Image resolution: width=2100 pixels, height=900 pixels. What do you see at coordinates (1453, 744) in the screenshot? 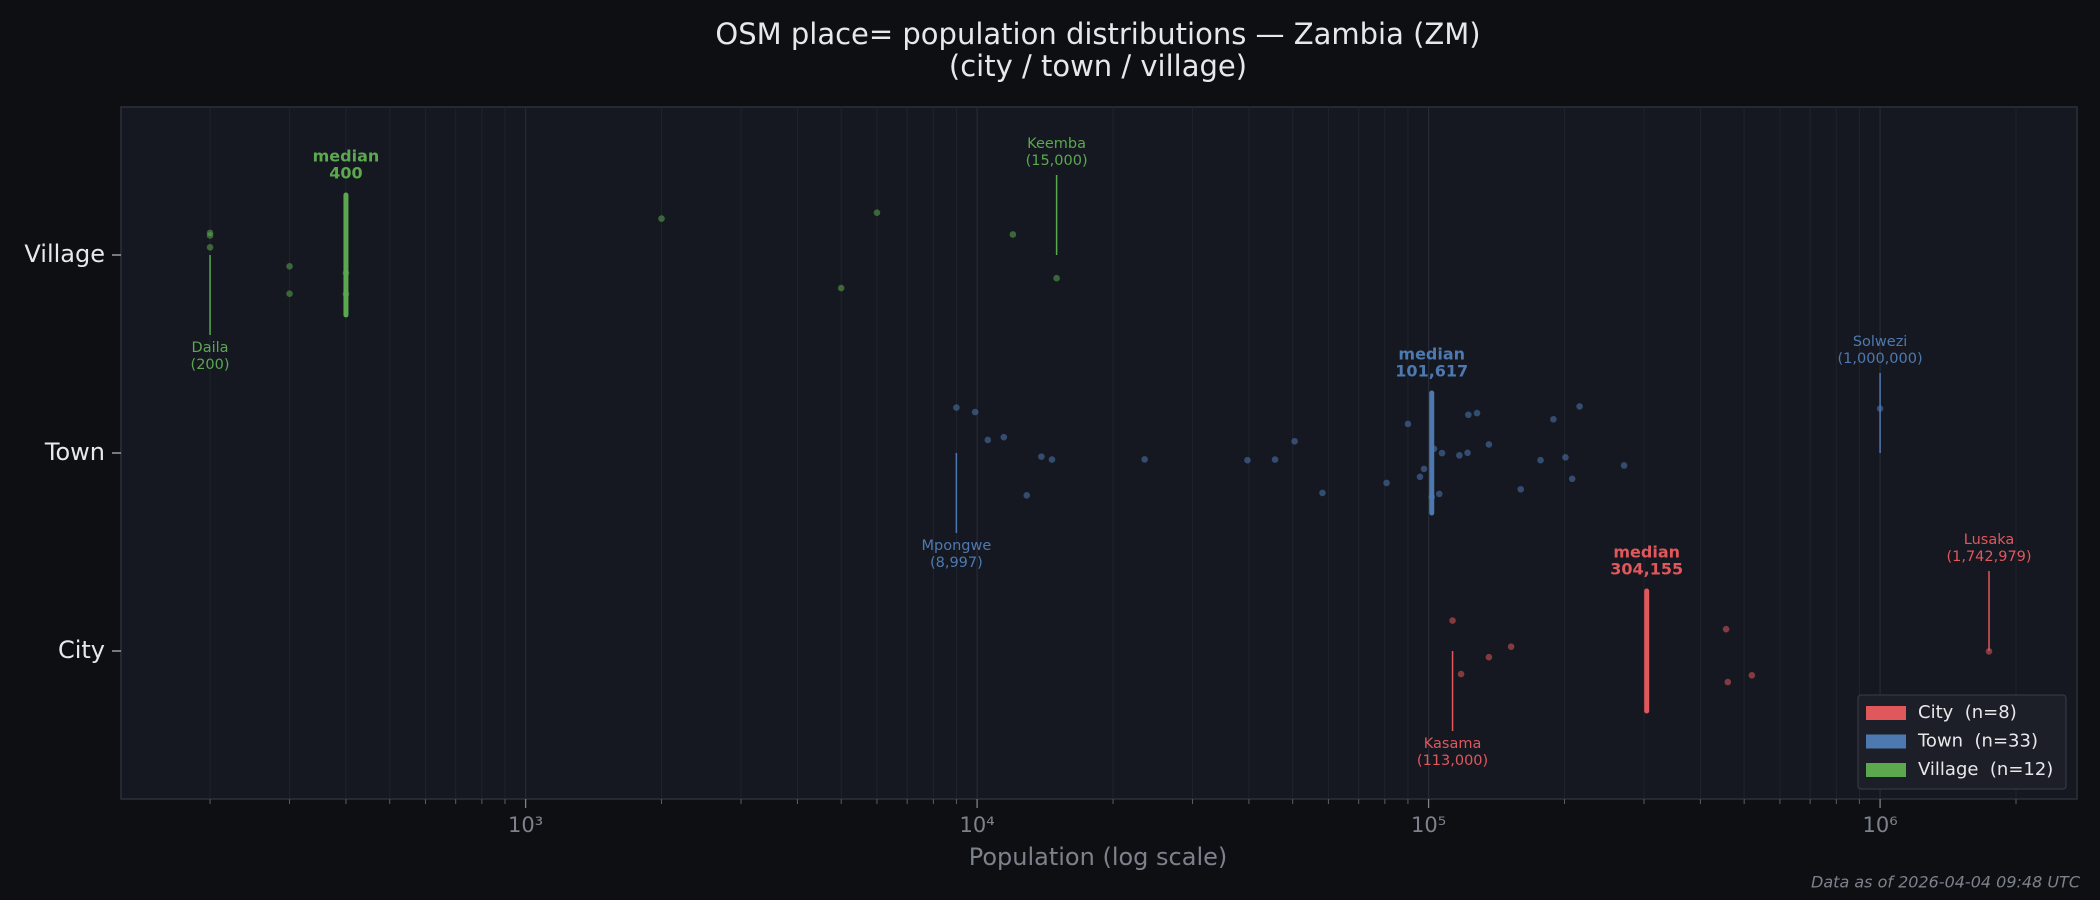
I see `callout-label: Kasama` at bounding box center [1453, 744].